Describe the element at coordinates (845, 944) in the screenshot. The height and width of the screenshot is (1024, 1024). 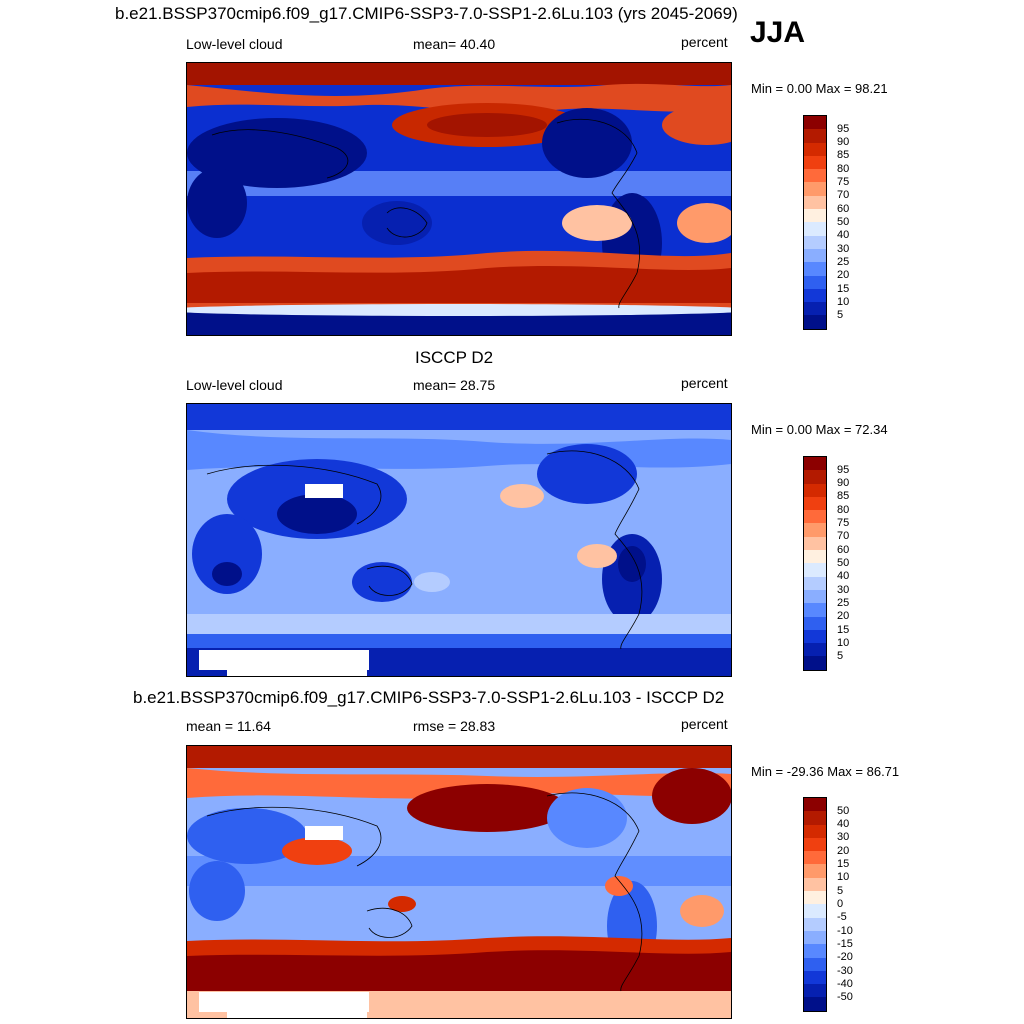
I see `colorbar-tick-label: -15` at that location.